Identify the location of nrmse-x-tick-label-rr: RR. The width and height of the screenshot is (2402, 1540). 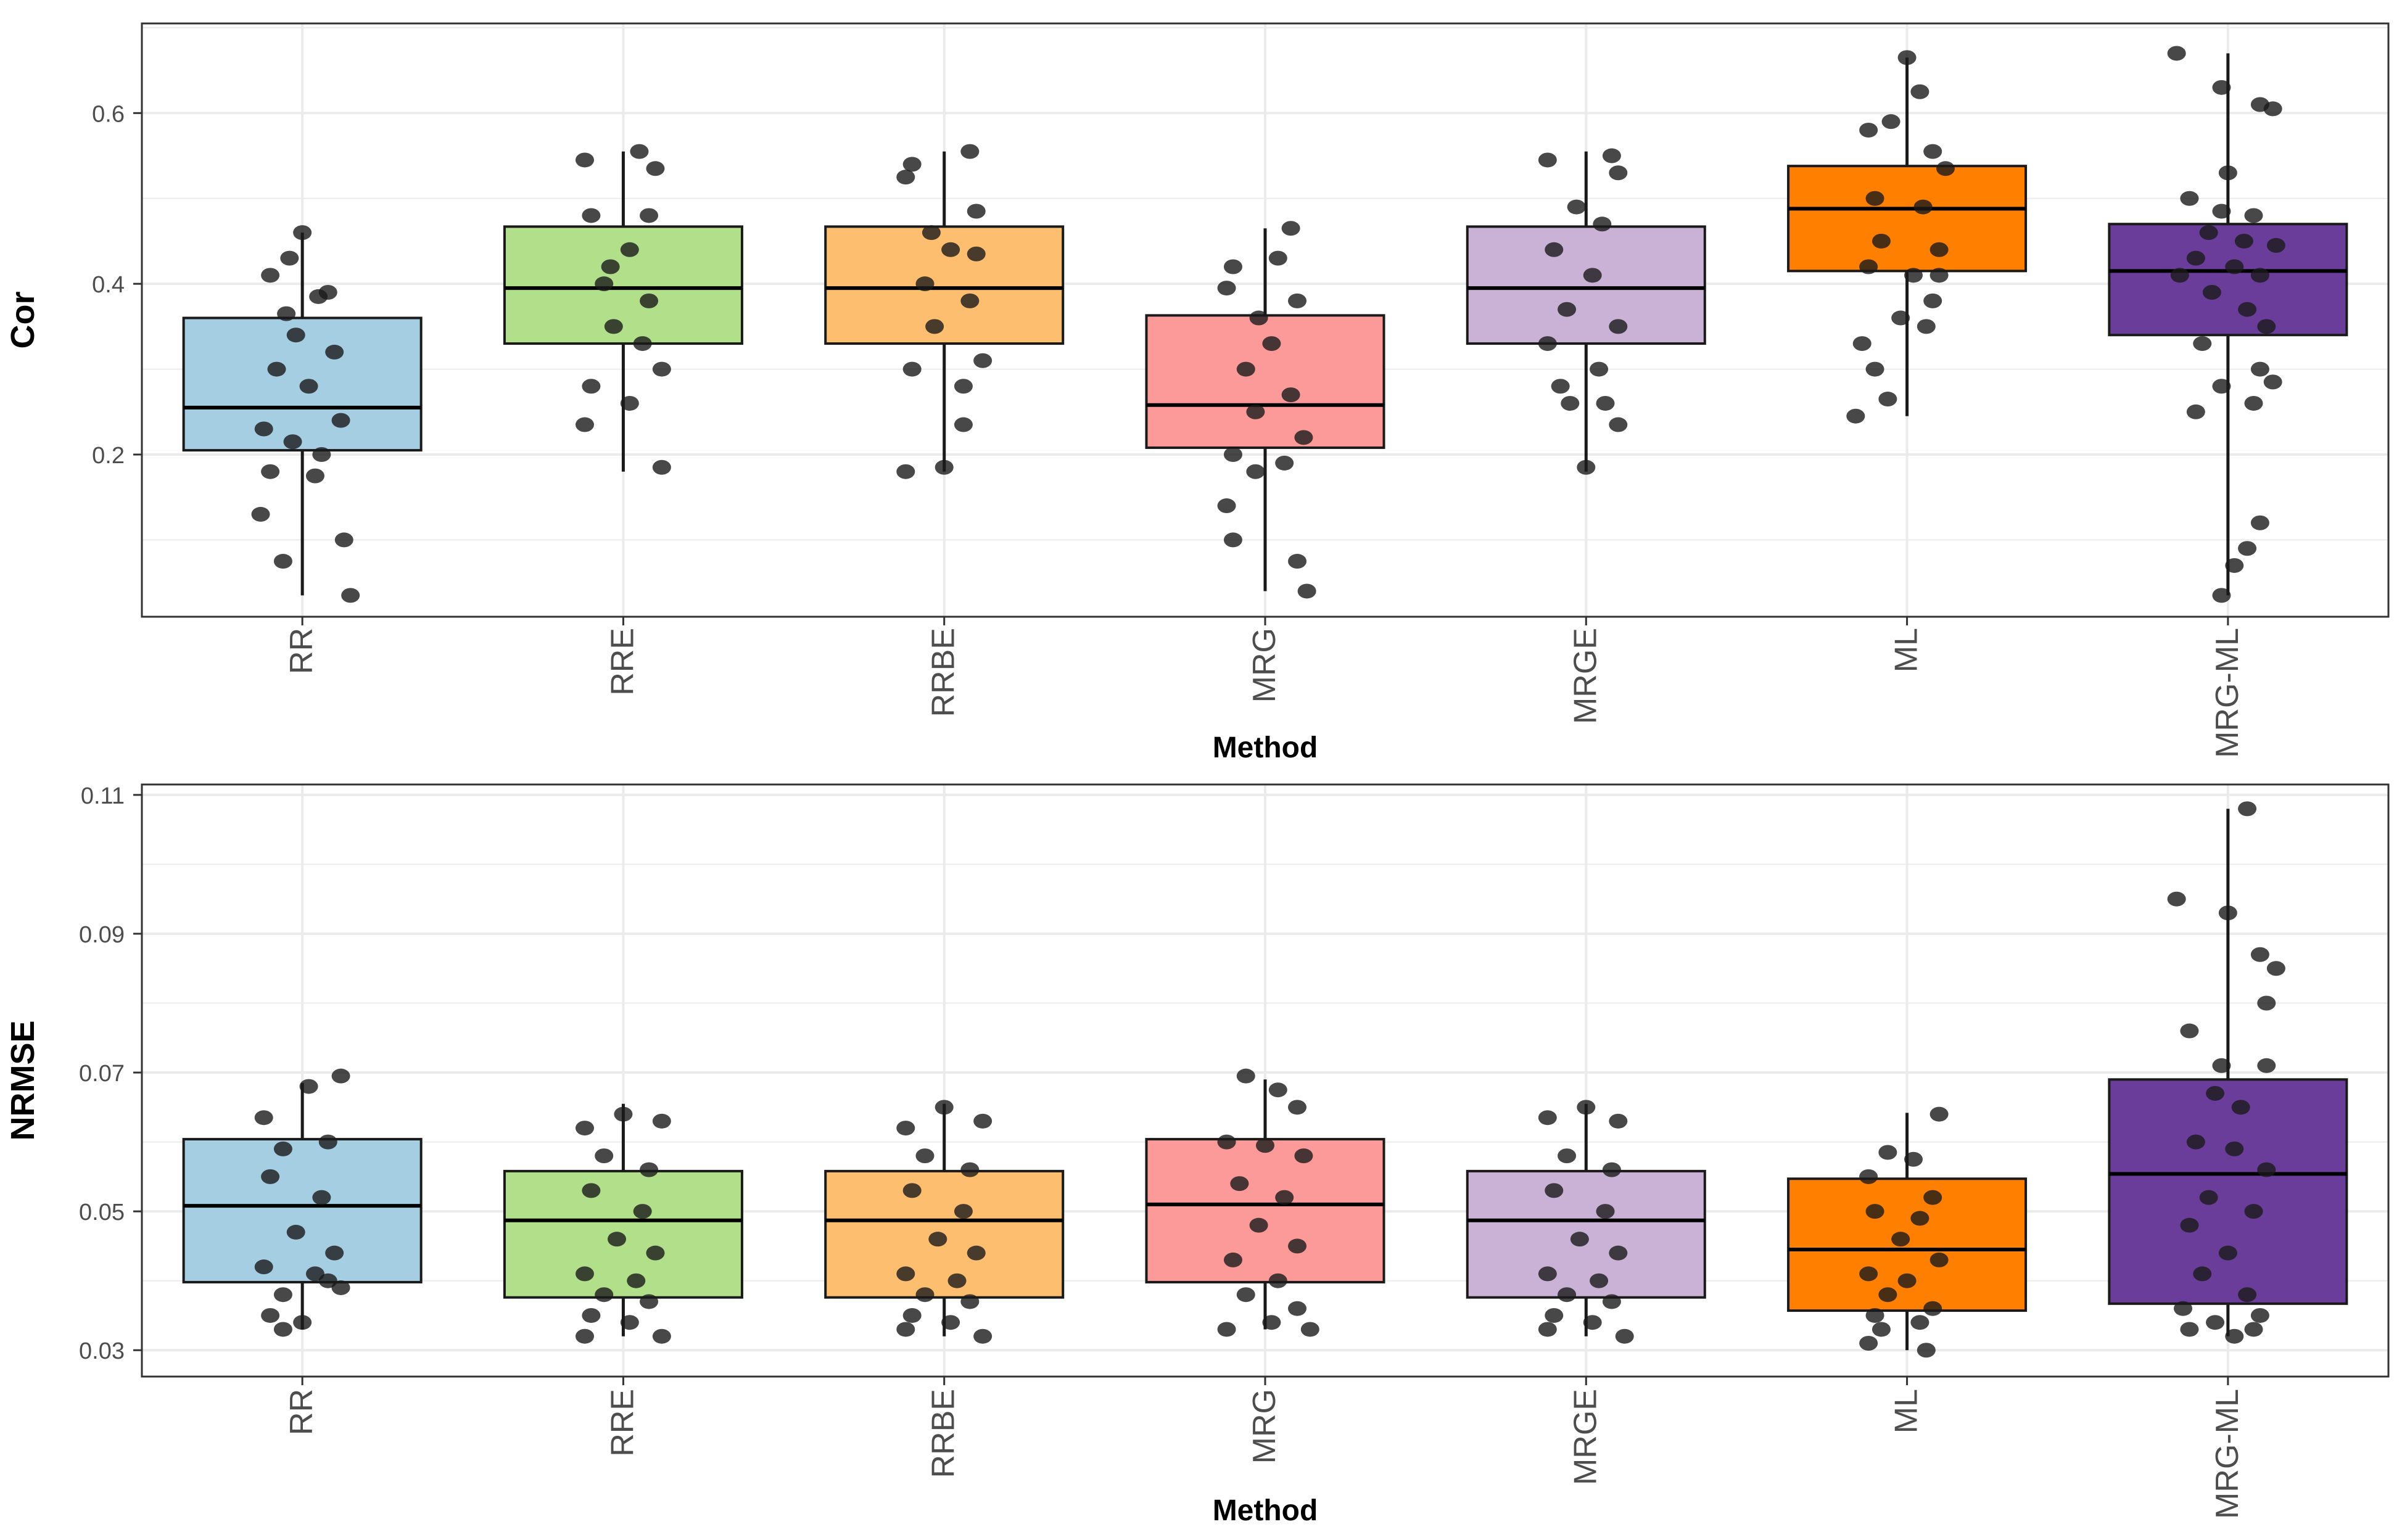
(302, 1412).